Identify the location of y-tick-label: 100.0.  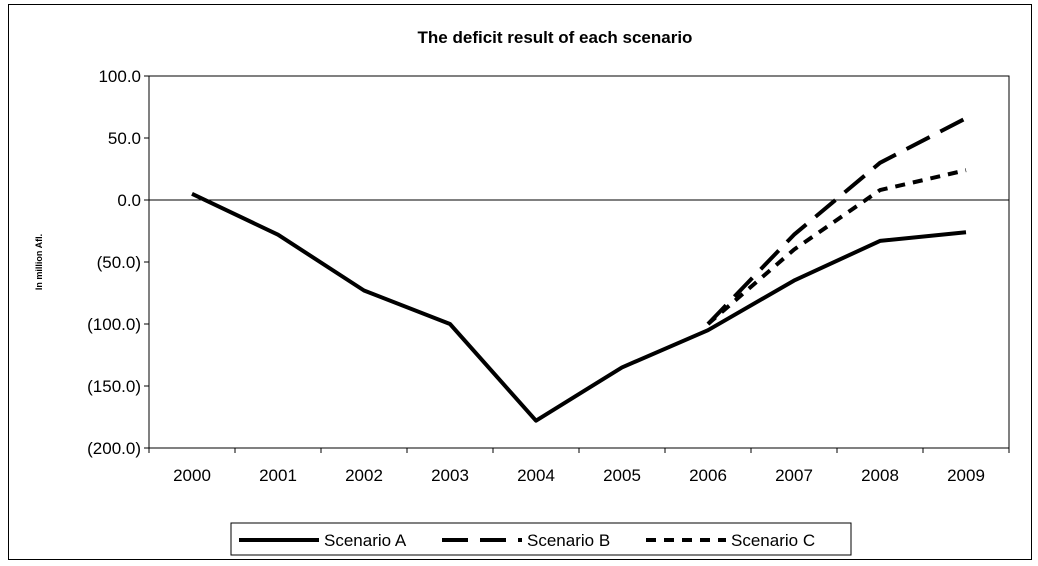
(119, 76).